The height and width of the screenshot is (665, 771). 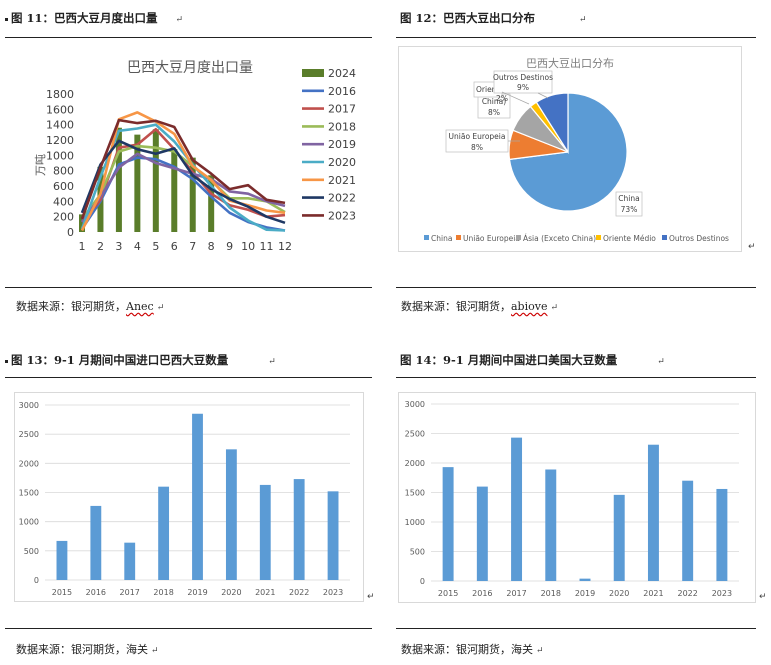 What do you see at coordinates (267, 246) in the screenshot?
I see `x-tick-label: 11` at bounding box center [267, 246].